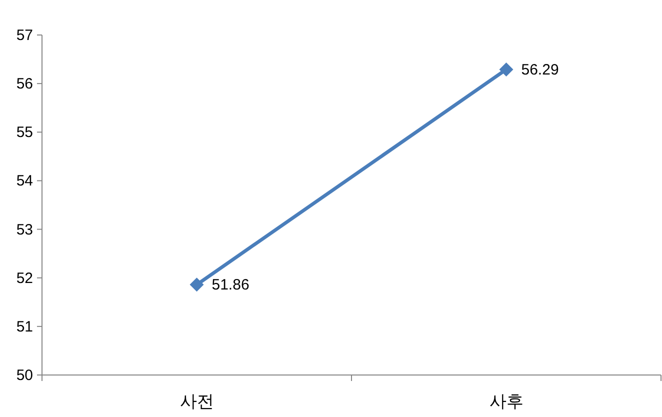  Describe the element at coordinates (24, 278) in the screenshot. I see `y-tick-label: 52` at that location.